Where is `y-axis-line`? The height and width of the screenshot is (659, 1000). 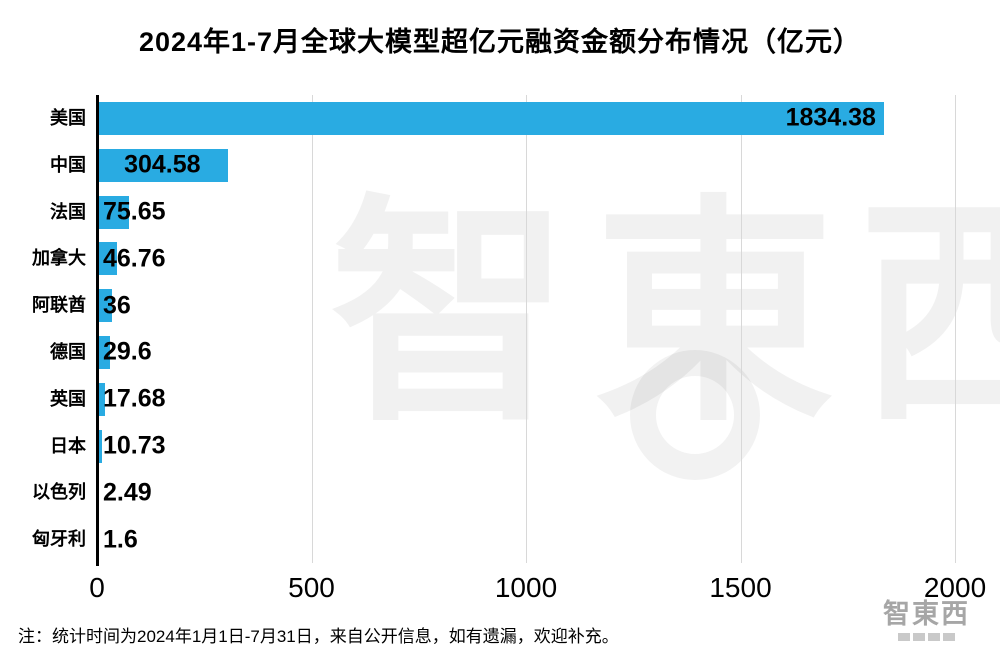 y-axis-line is located at coordinates (97, 330).